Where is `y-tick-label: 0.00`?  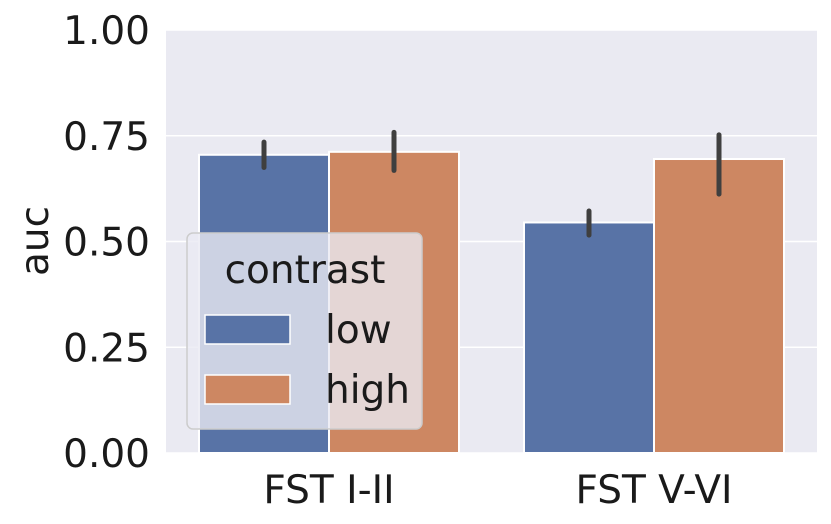 y-tick-label: 0.00 is located at coordinates (106, 454).